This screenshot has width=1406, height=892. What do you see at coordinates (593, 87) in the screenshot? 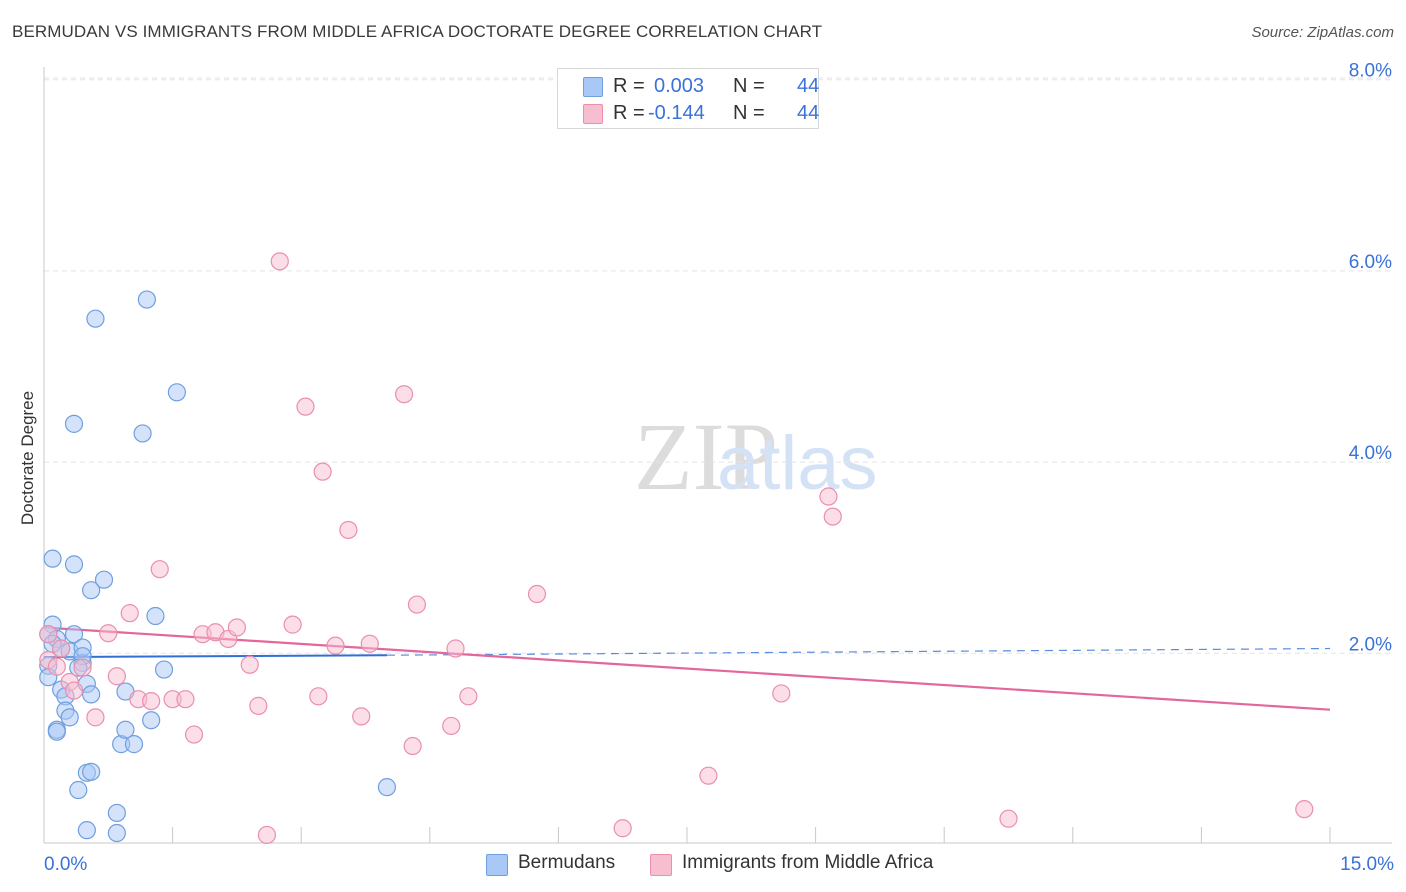
I see `bermudans-swatch` at bounding box center [593, 87].